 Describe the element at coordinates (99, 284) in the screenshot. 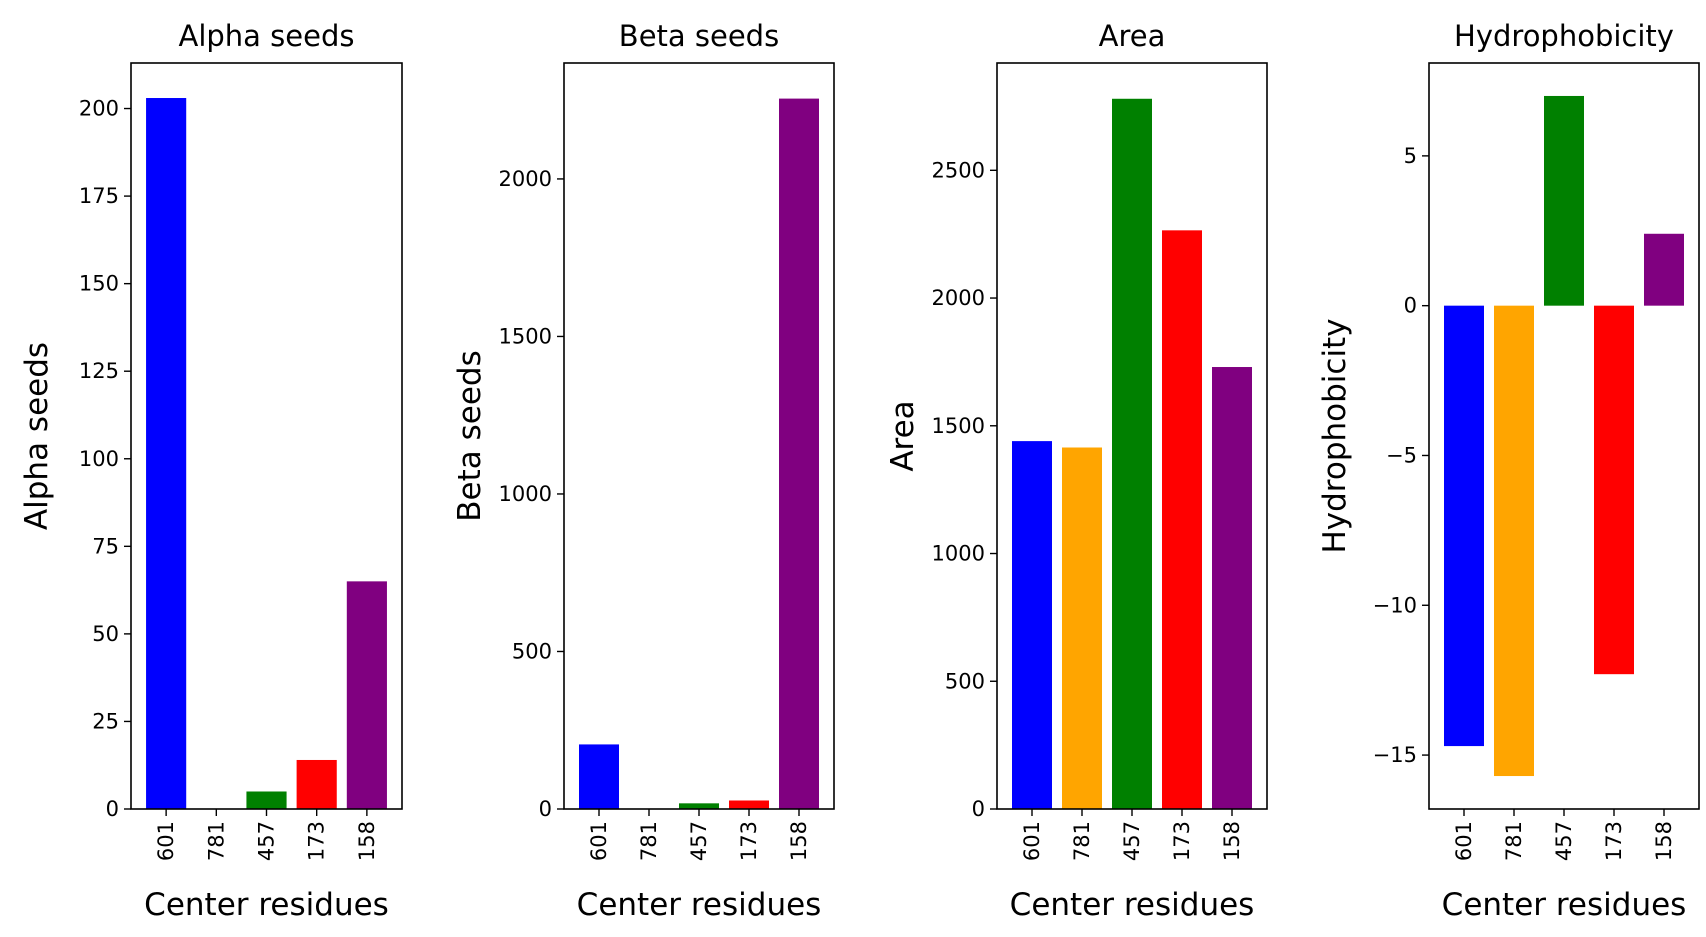

I see `y-tick-label: 150` at that location.